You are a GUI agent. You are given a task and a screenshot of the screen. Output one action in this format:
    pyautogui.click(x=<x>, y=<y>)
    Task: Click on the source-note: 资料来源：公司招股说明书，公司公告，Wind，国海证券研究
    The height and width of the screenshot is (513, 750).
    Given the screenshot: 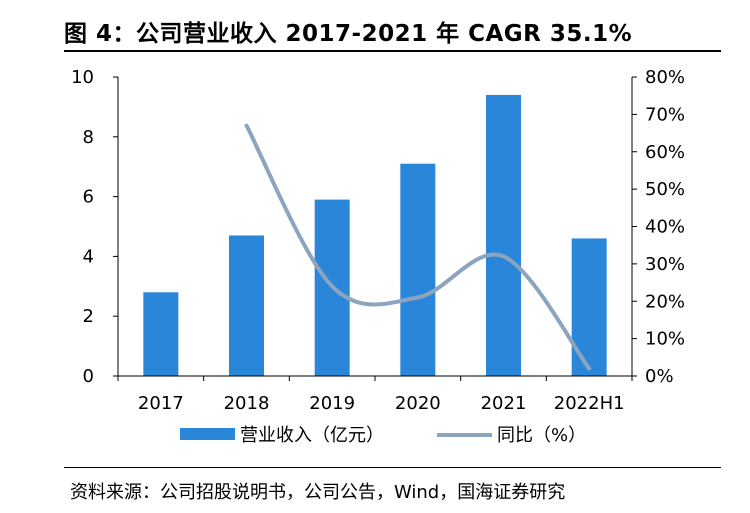 What is the action you would take?
    pyautogui.click(x=318, y=492)
    